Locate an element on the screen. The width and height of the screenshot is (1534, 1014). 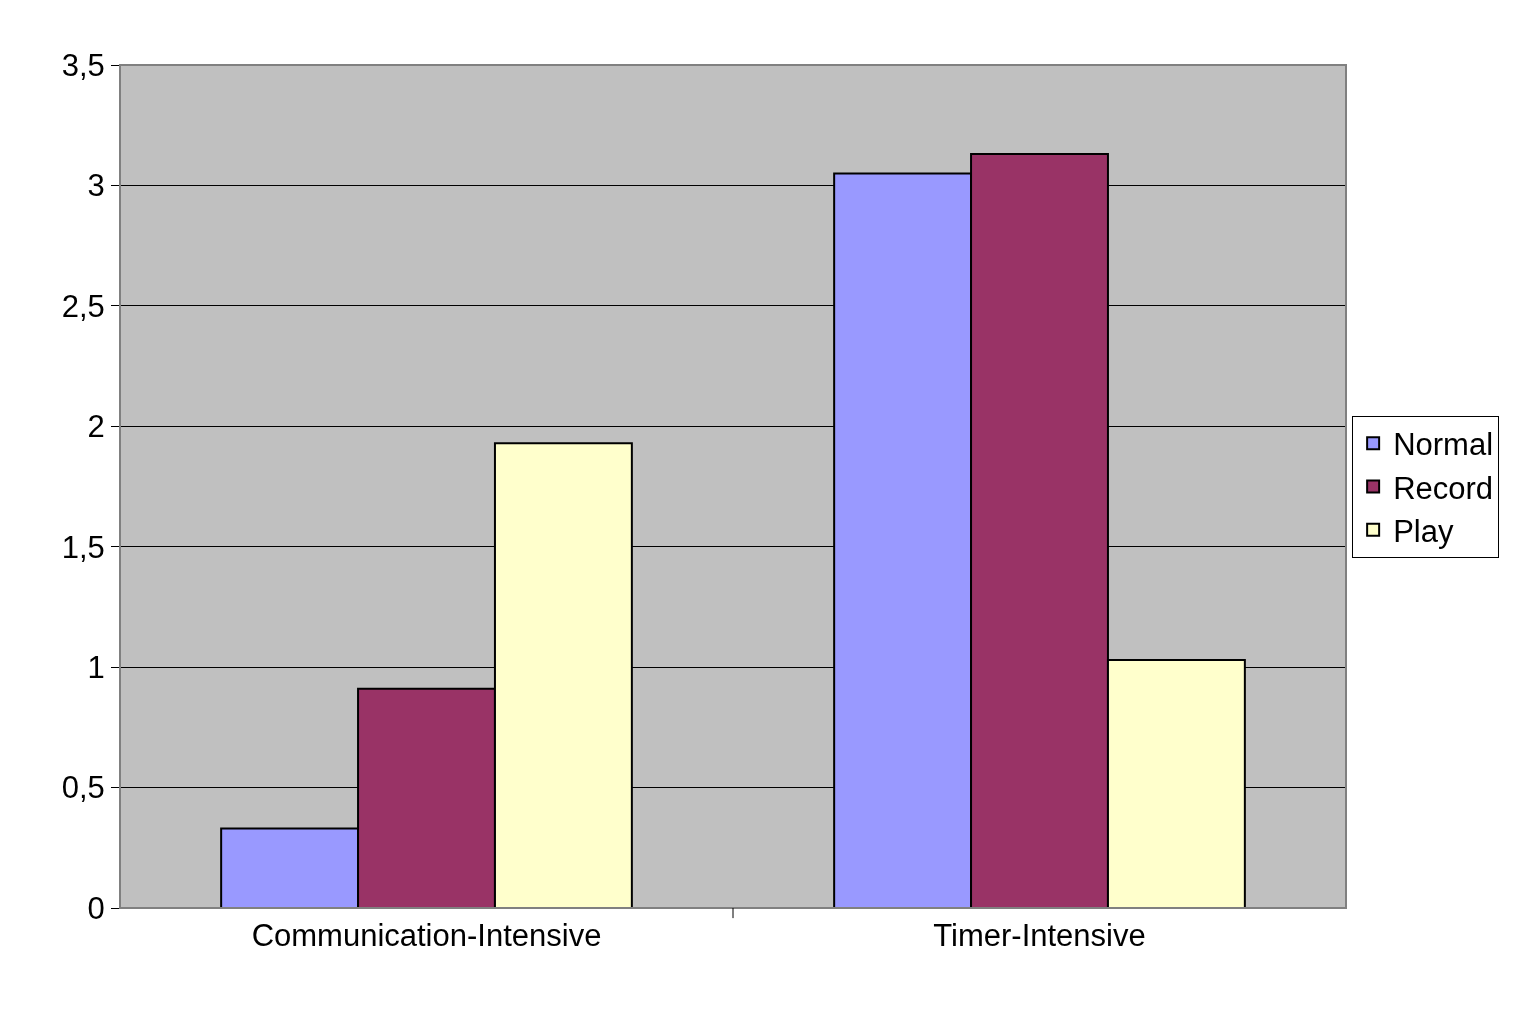
x-tick-label: Communication-Intensive is located at coordinates (426, 936).